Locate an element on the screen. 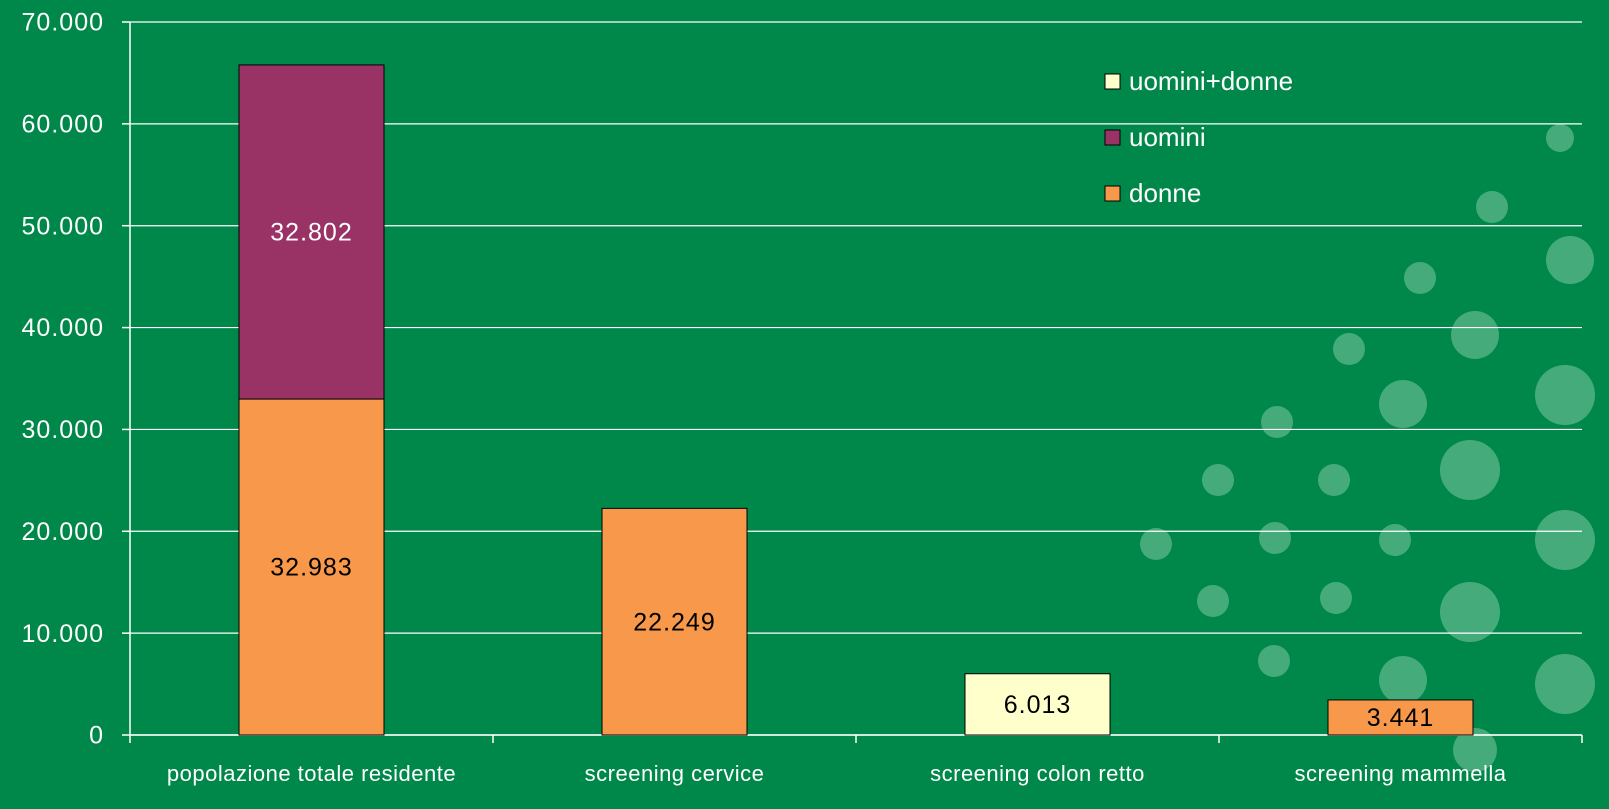  legend-label: donne is located at coordinates (1165, 193).